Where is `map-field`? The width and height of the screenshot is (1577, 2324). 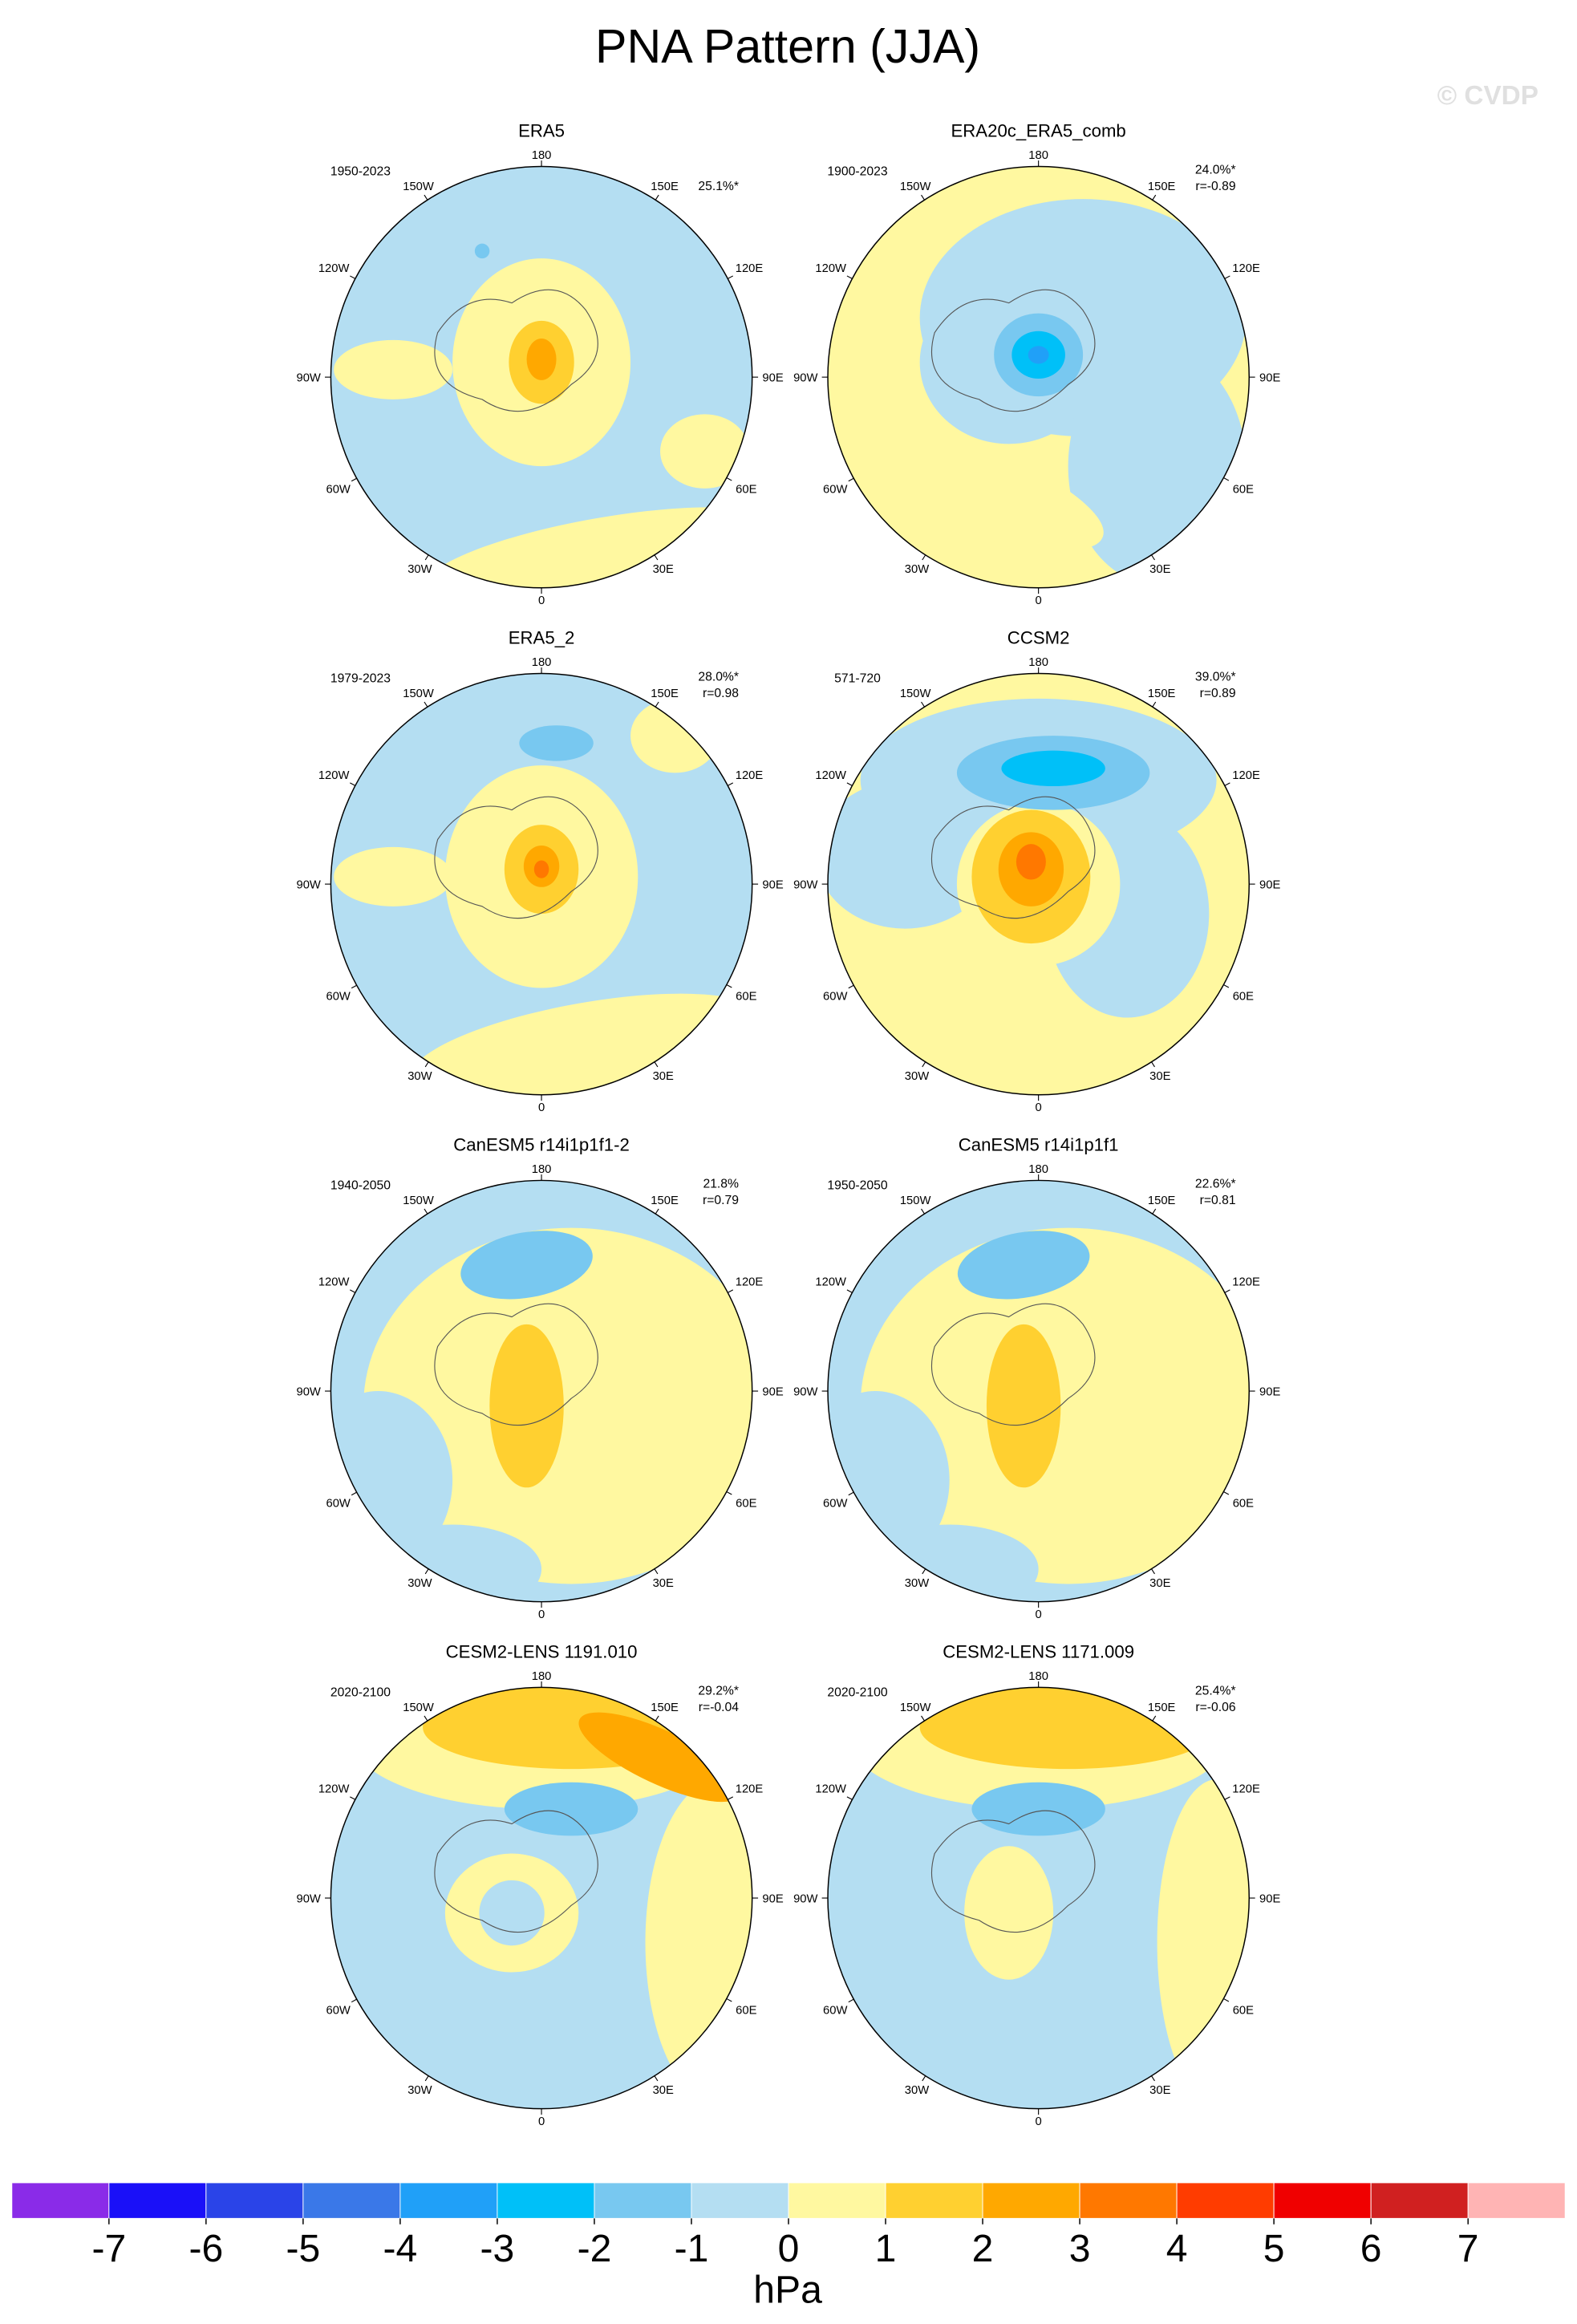
map-field is located at coordinates (1039, 377).